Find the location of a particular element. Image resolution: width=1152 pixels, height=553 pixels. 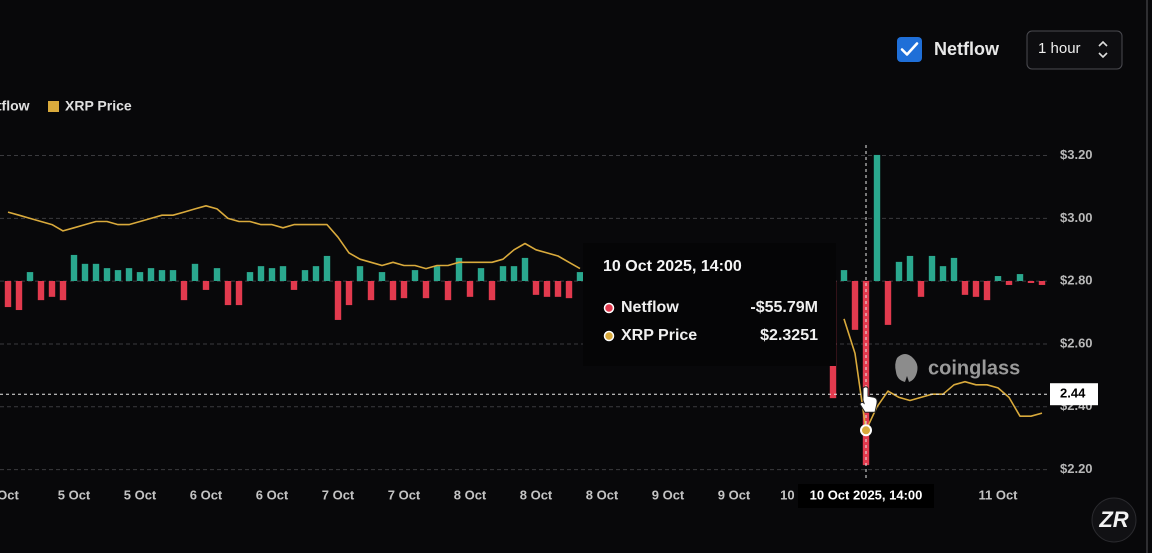

select-value: 1 hour is located at coordinates (1059, 48).